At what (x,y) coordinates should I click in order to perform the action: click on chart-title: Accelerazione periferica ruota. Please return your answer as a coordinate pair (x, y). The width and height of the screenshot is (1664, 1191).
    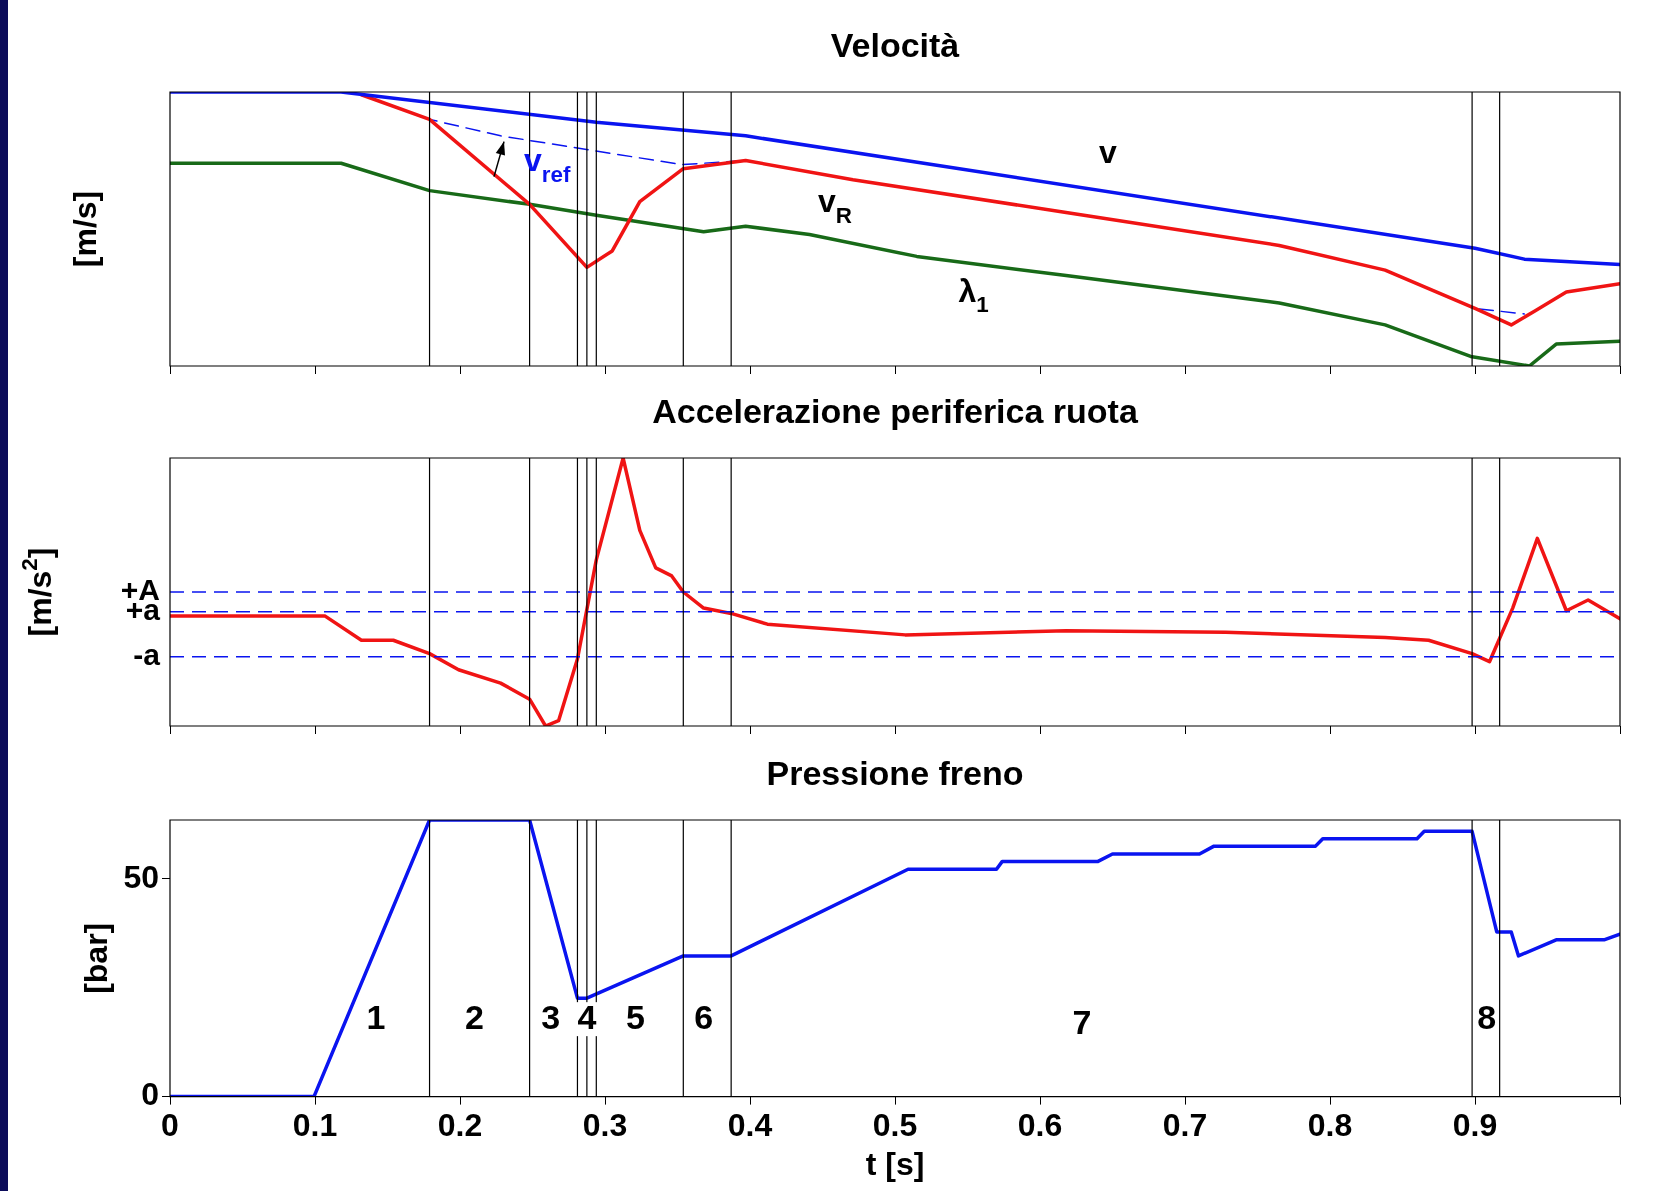
    Looking at the image, I should click on (895, 411).